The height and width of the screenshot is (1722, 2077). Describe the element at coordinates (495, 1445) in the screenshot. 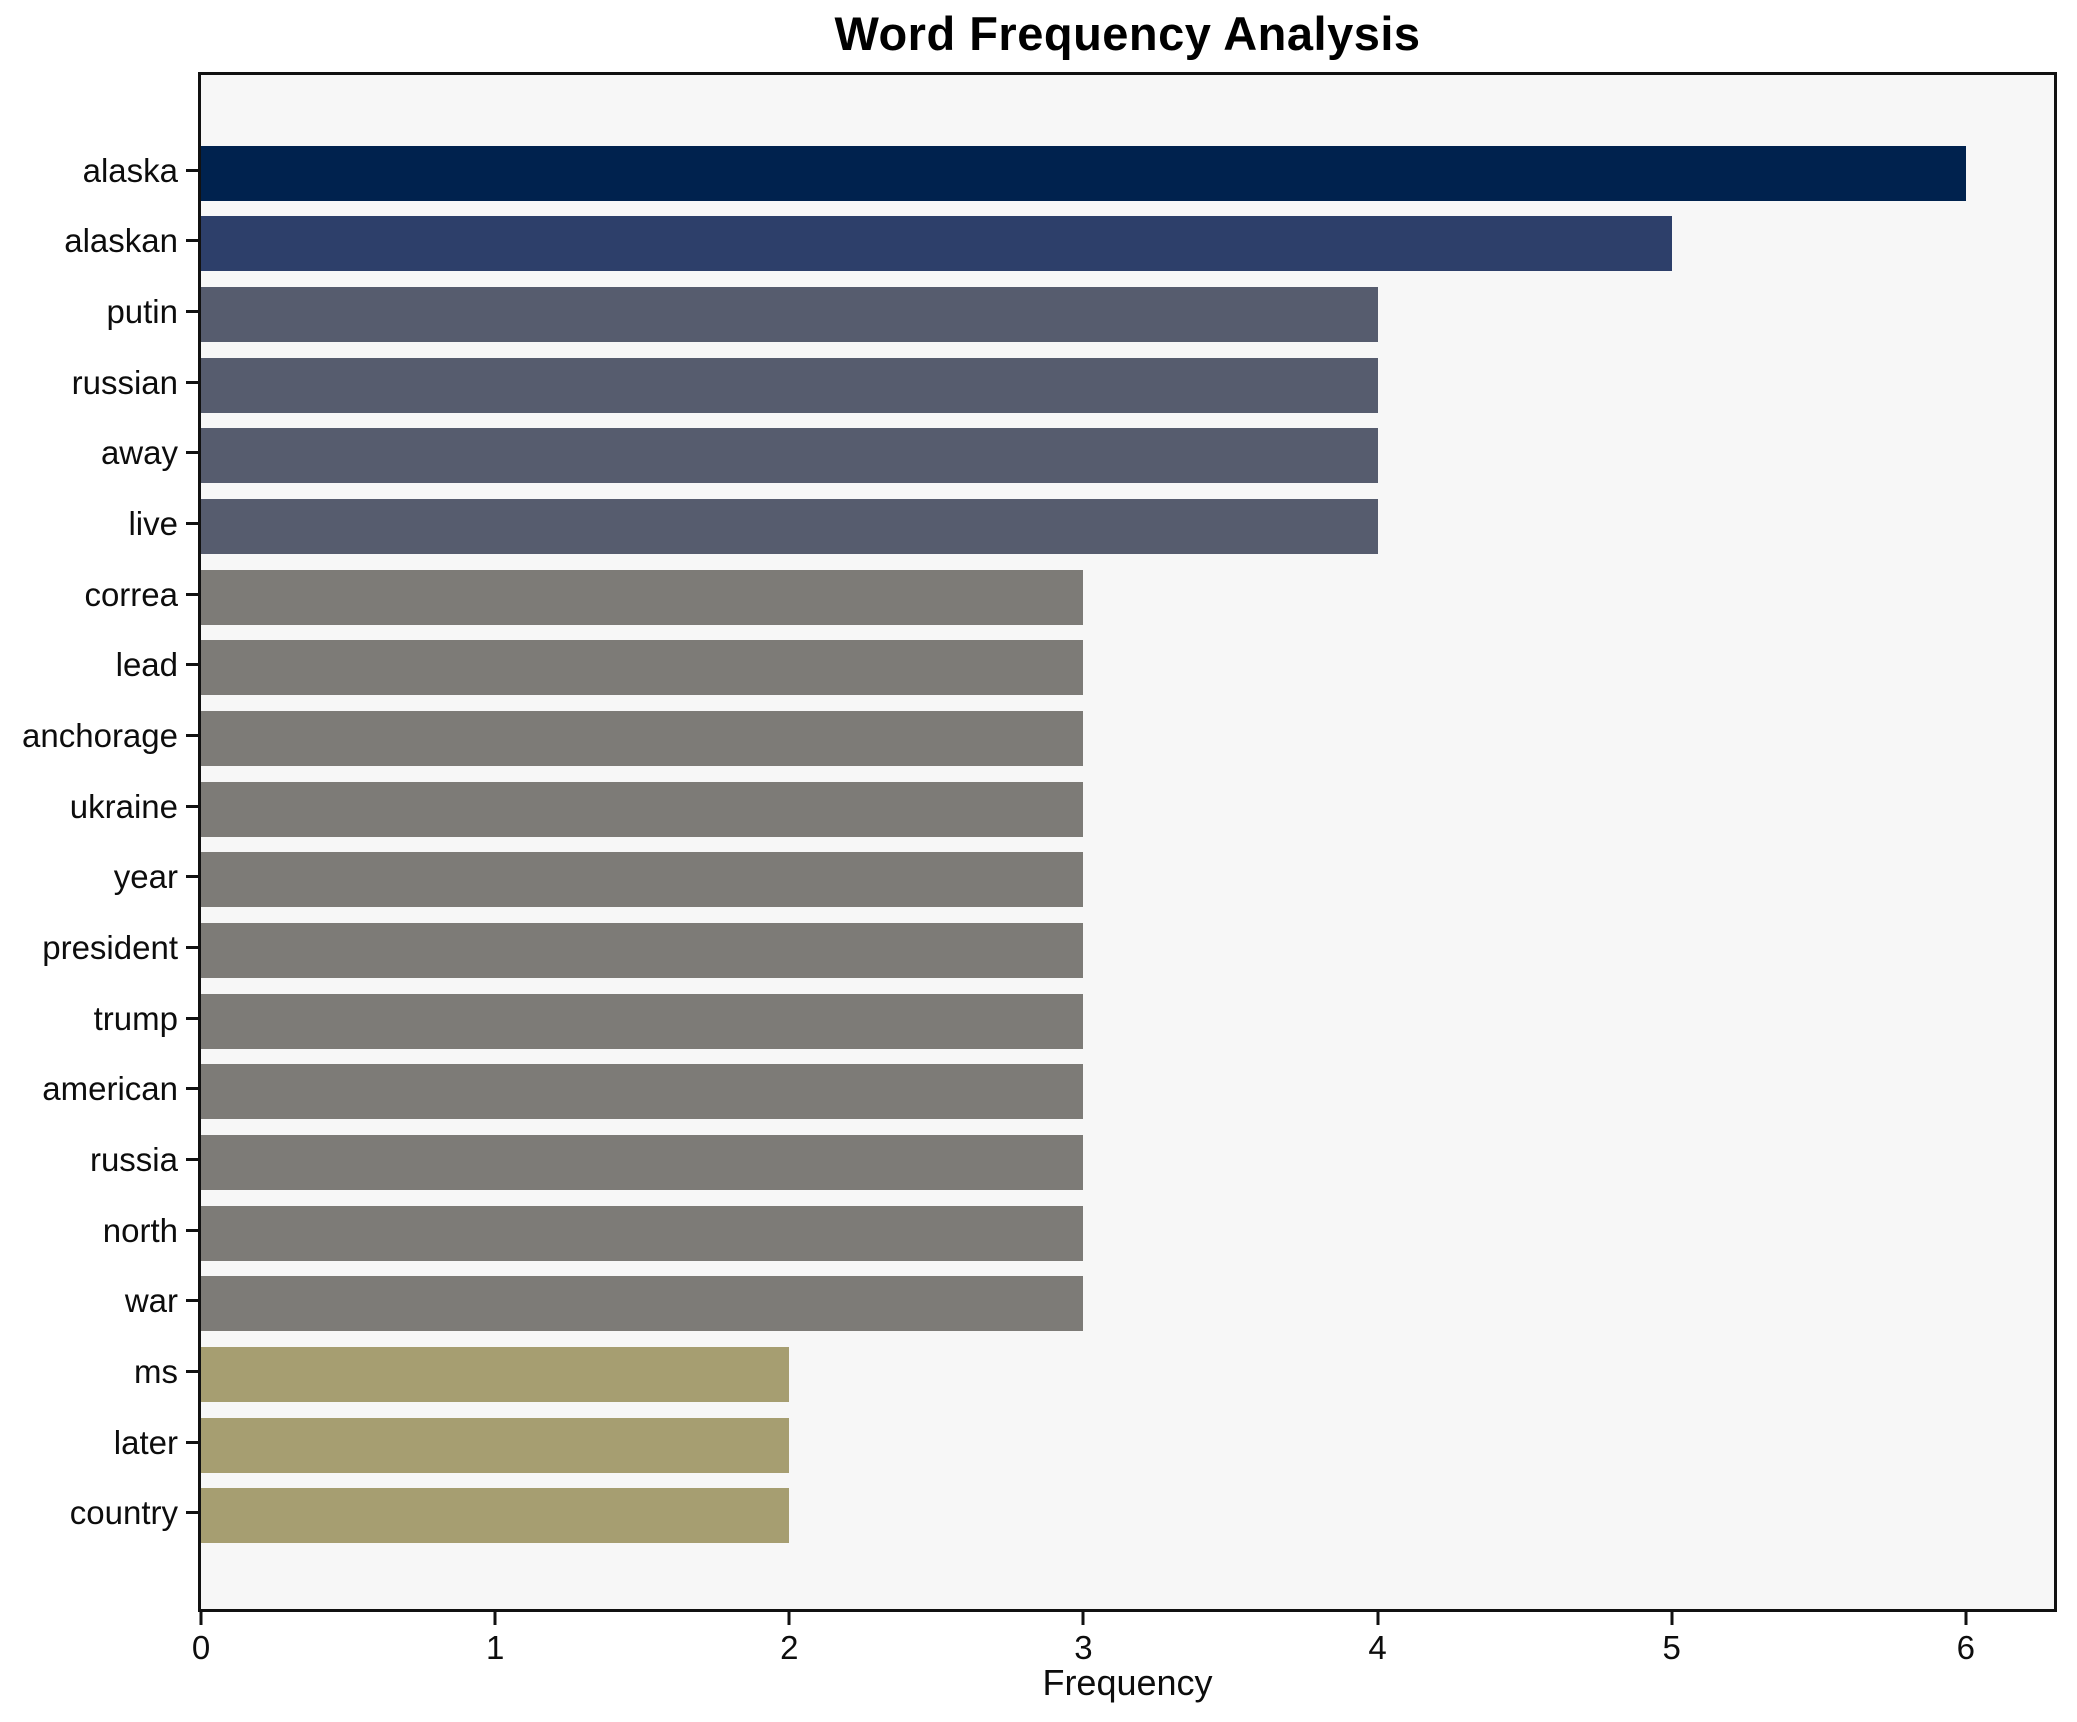

I see `bar-later` at that location.